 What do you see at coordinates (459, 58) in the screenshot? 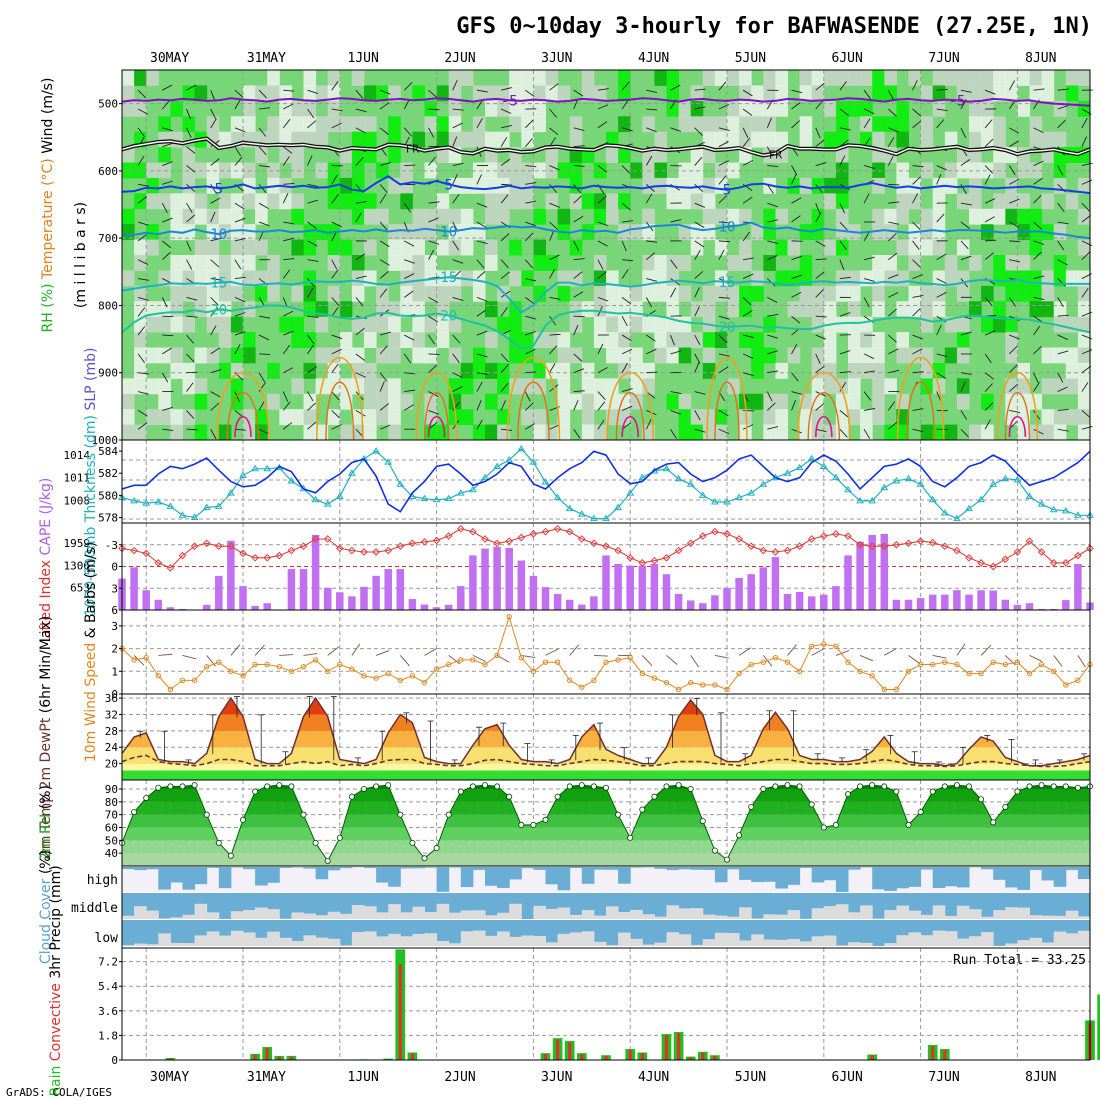
I see `date-label-top: 2JUN` at bounding box center [459, 58].